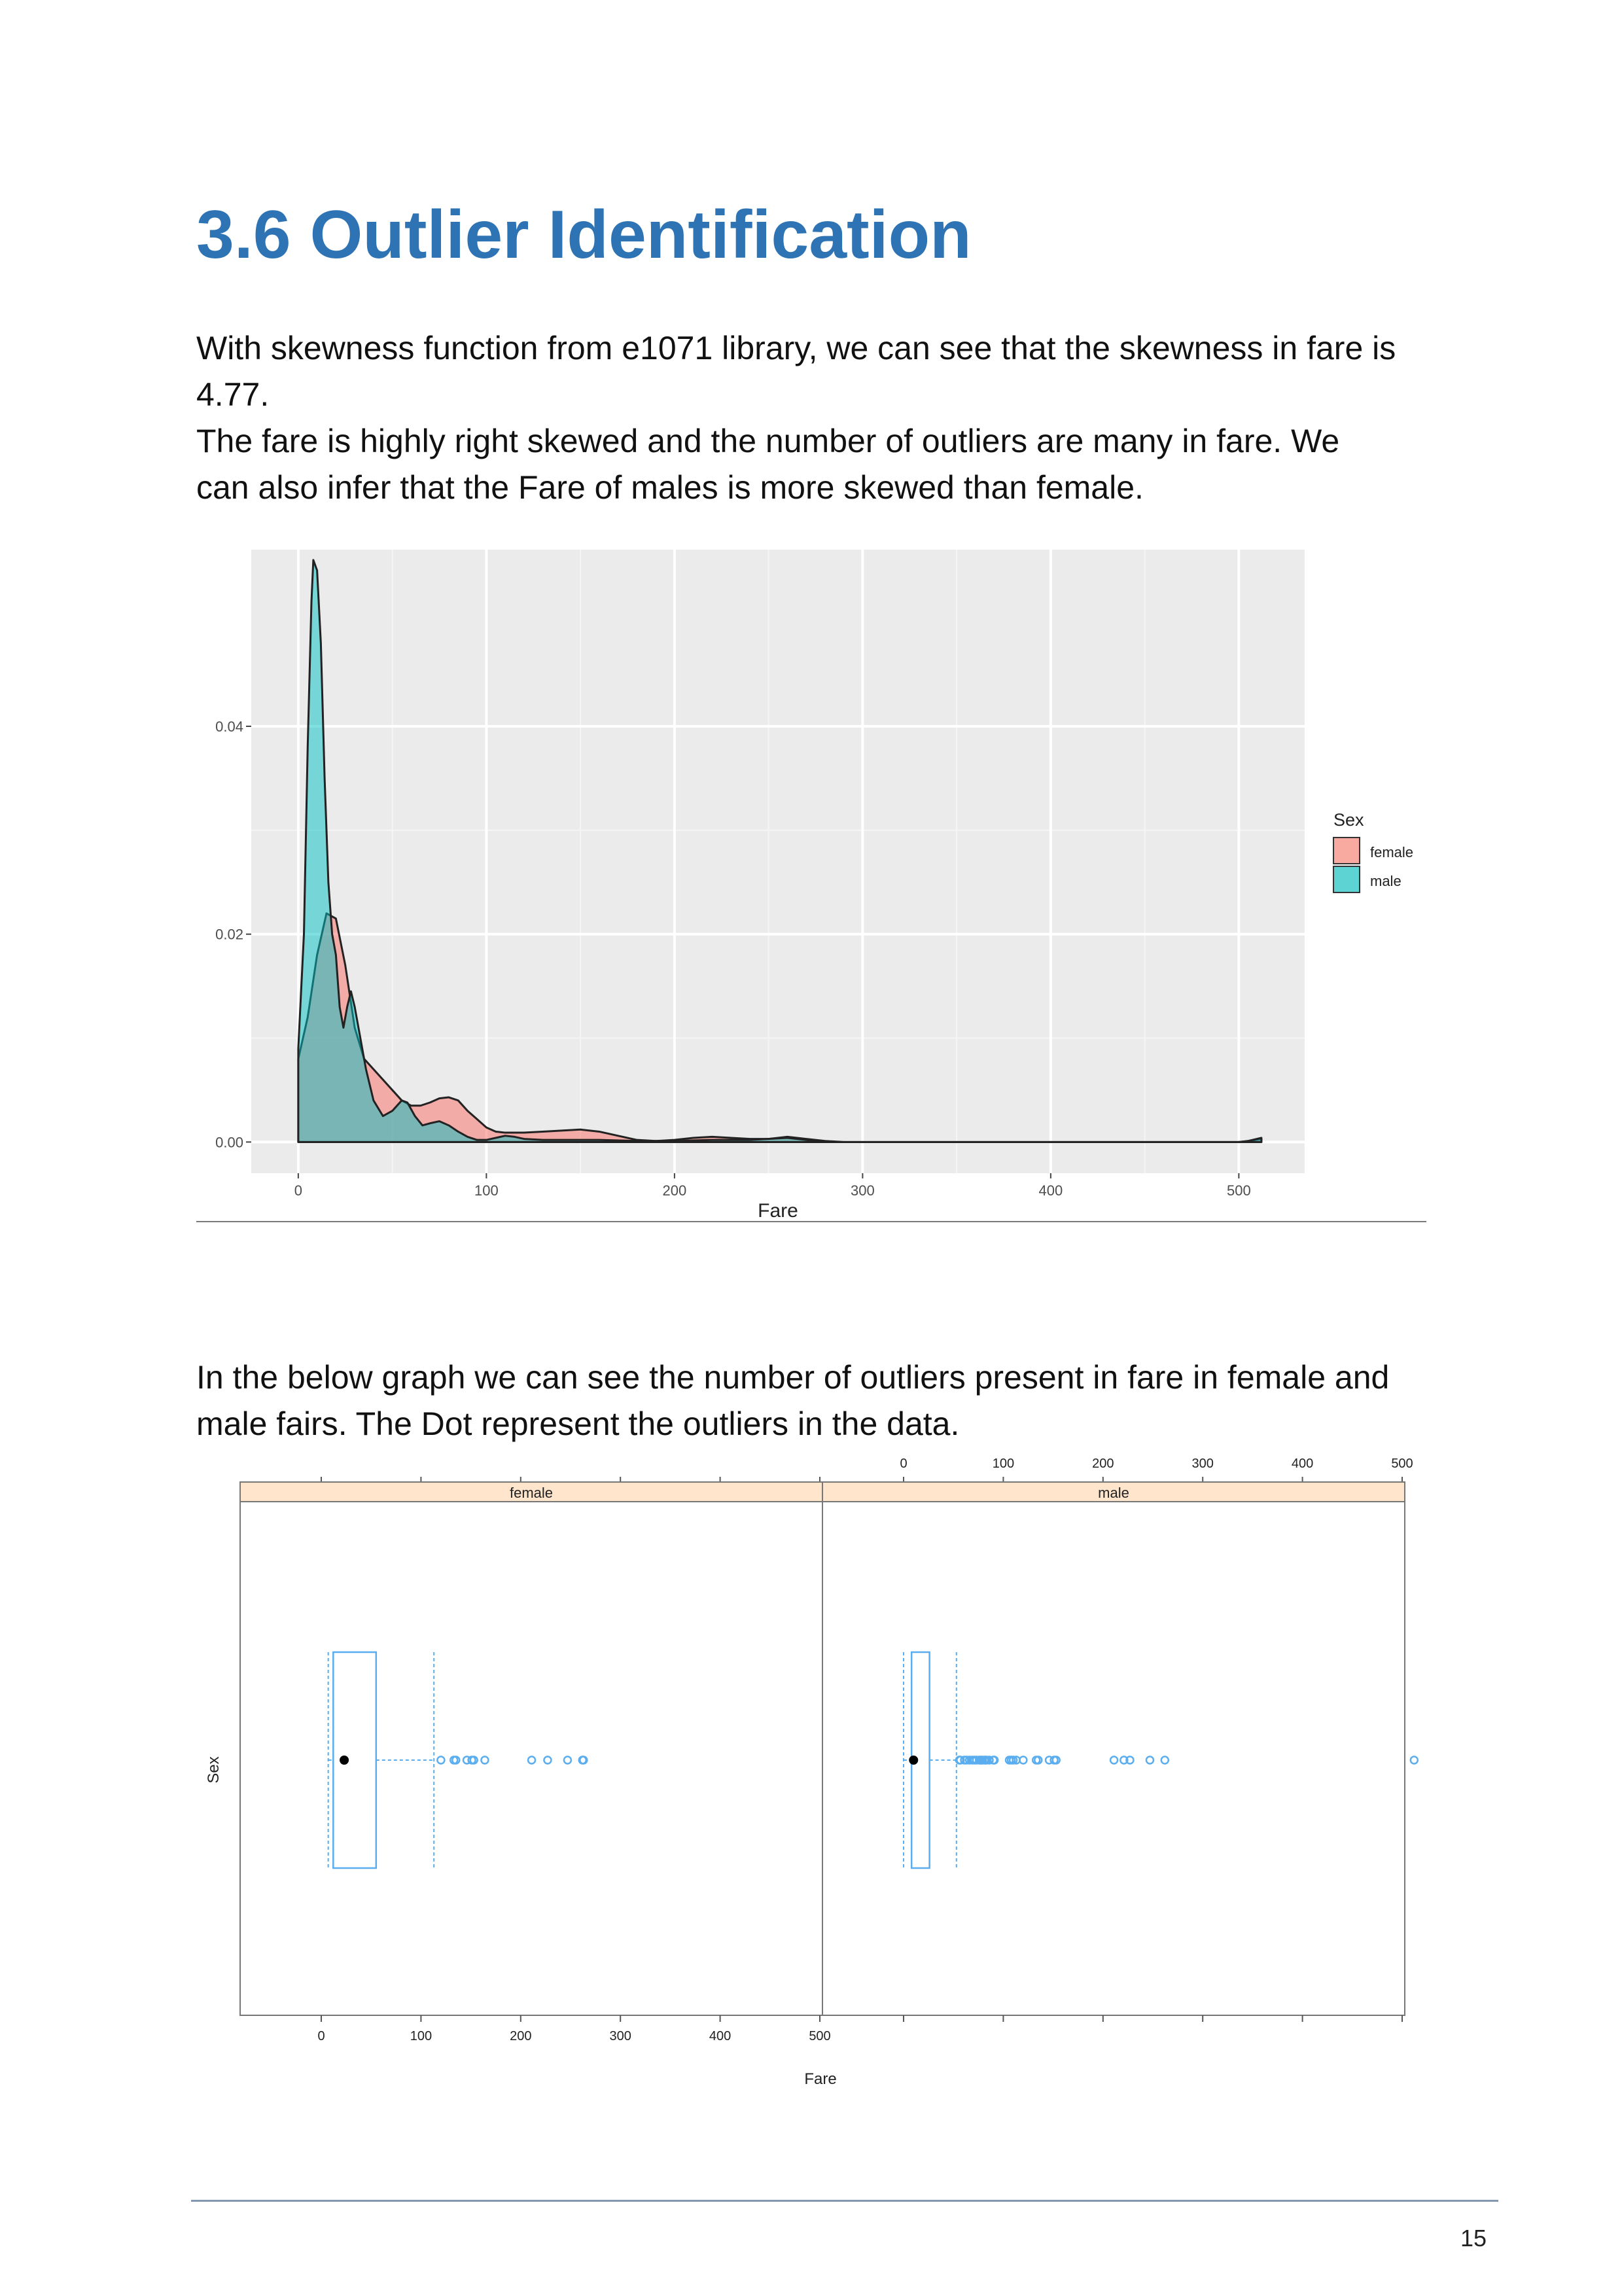 The width and height of the screenshot is (1622, 2296). I want to click on page-number: 15, so click(1473, 2239).